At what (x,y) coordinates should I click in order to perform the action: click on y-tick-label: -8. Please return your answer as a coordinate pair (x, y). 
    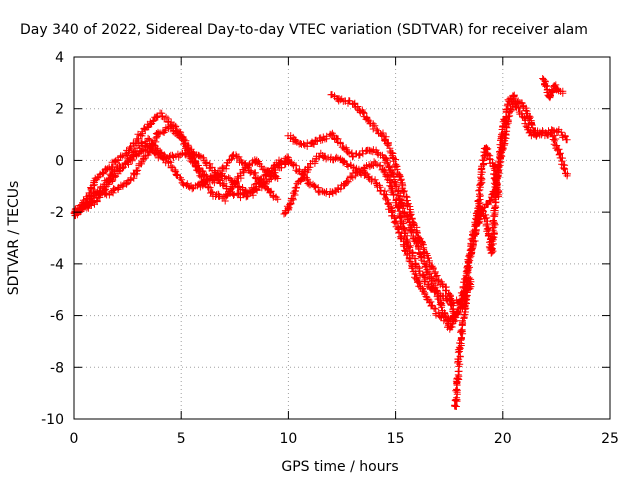
    Looking at the image, I should click on (57, 368).